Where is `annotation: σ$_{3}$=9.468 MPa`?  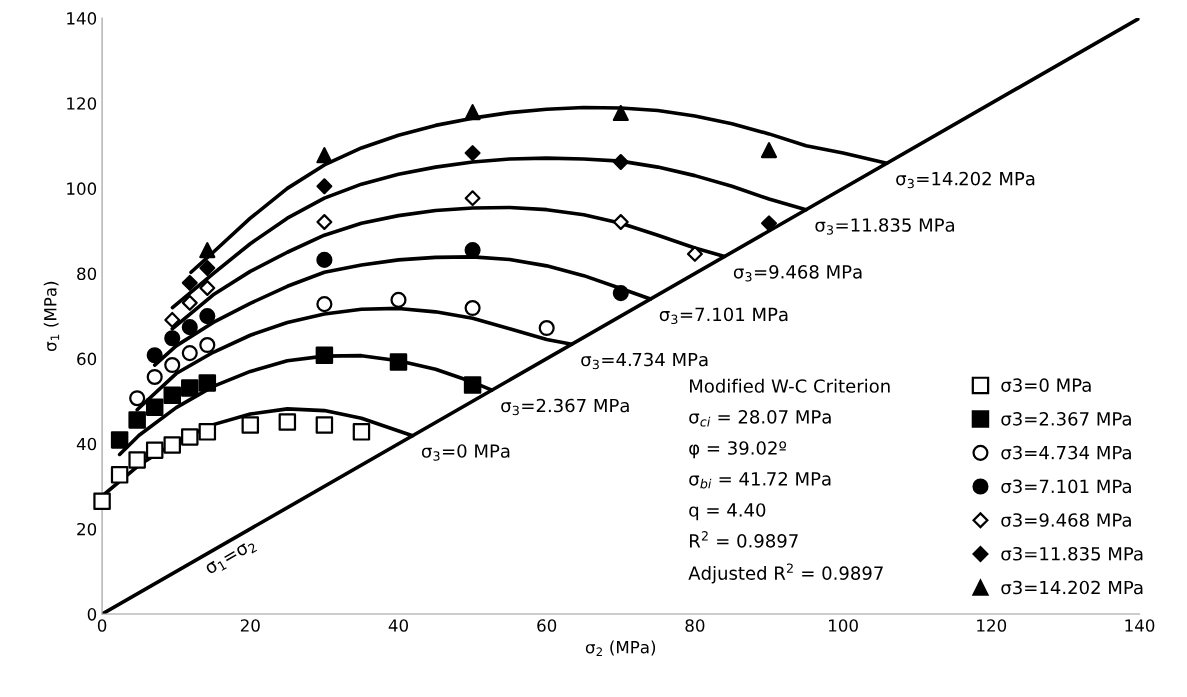 annotation: σ$_{3}$=9.468 MPa is located at coordinates (797, 273).